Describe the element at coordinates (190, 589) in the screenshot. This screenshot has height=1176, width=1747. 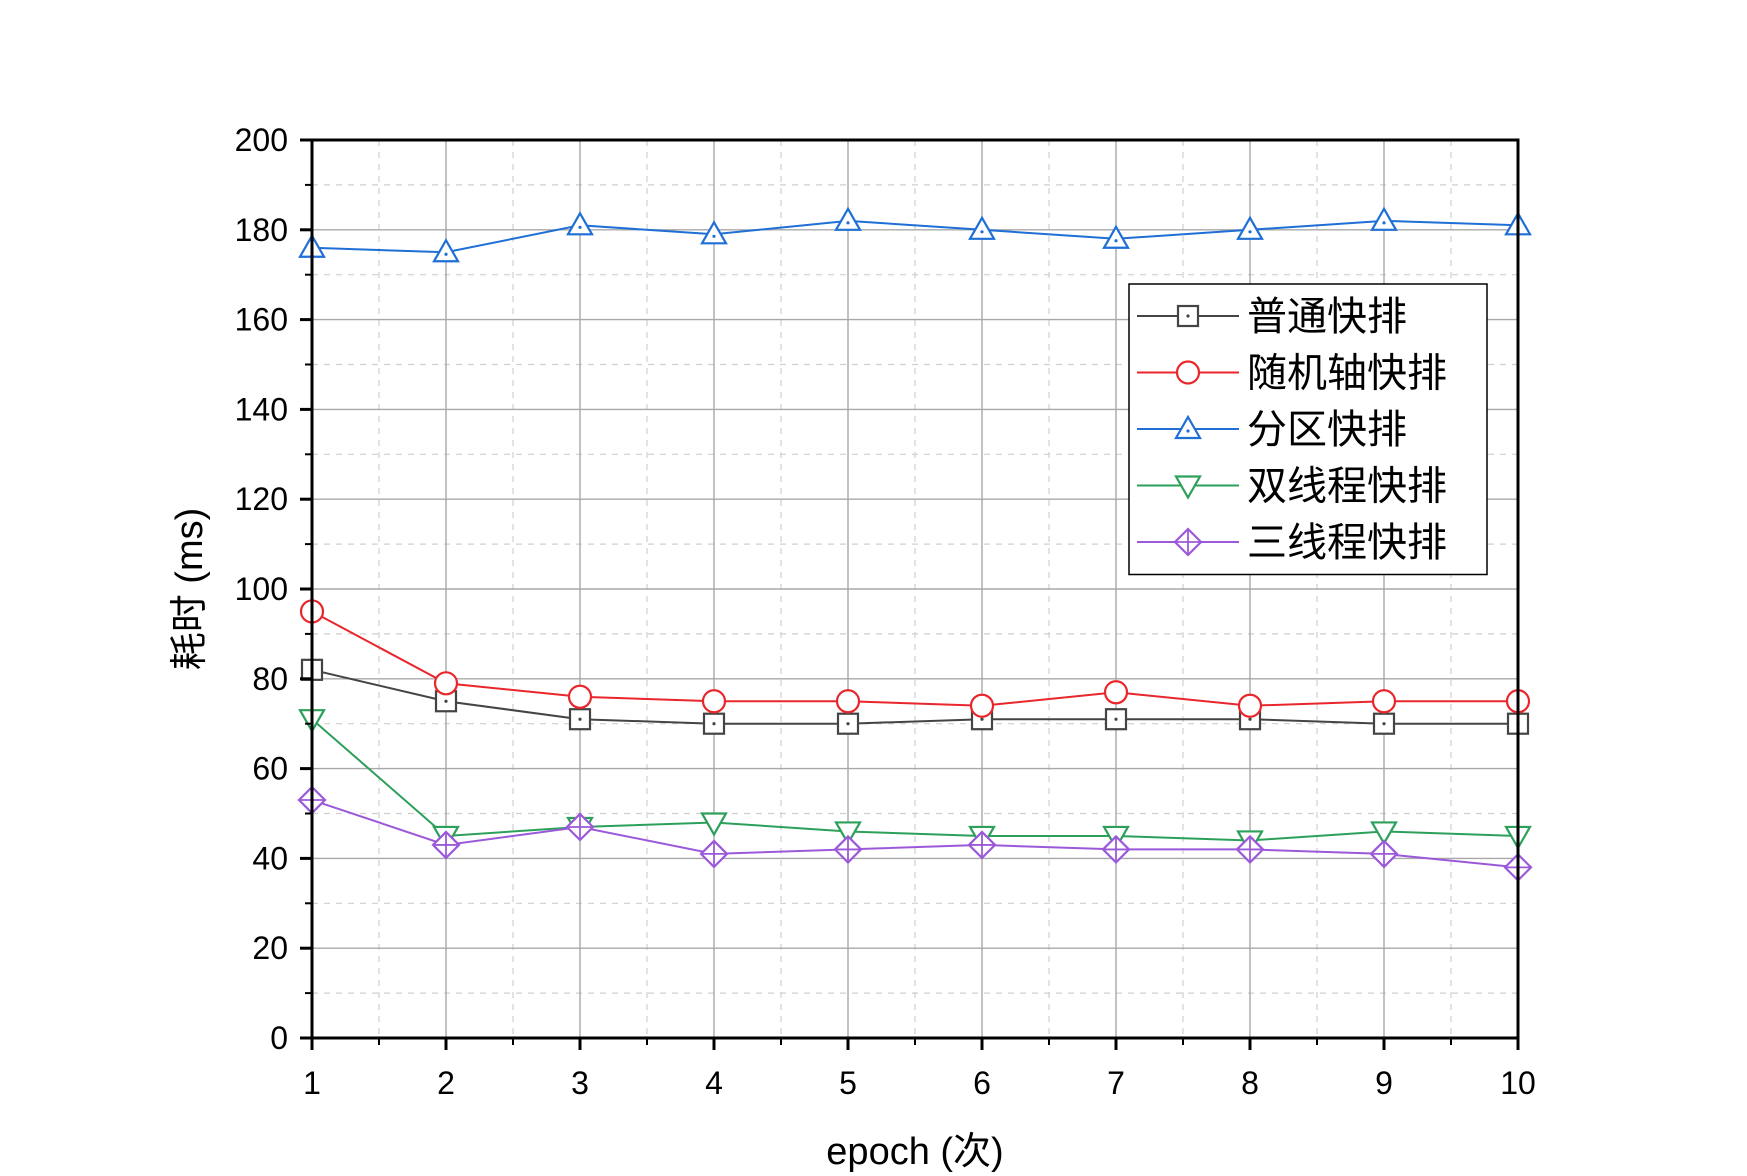
I see `y-axis-title: 耗时 (ms)` at that location.